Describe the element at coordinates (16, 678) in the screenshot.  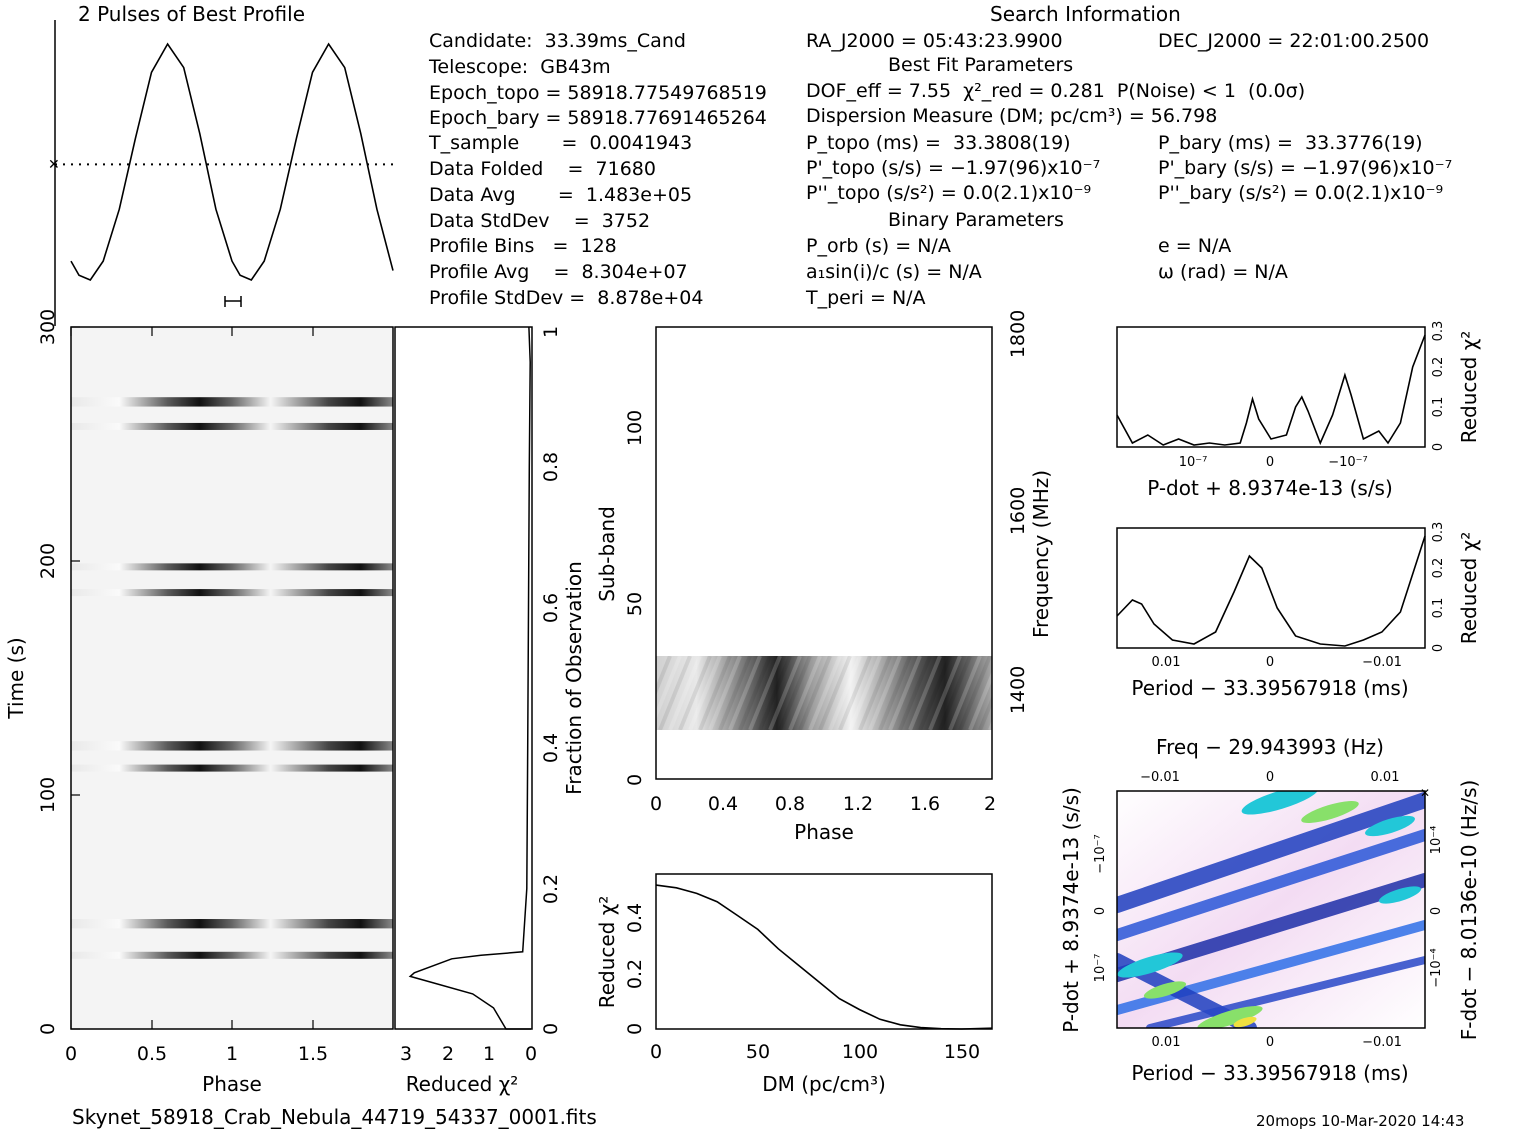
I see `time-phase-ylabel: Time (s)` at that location.